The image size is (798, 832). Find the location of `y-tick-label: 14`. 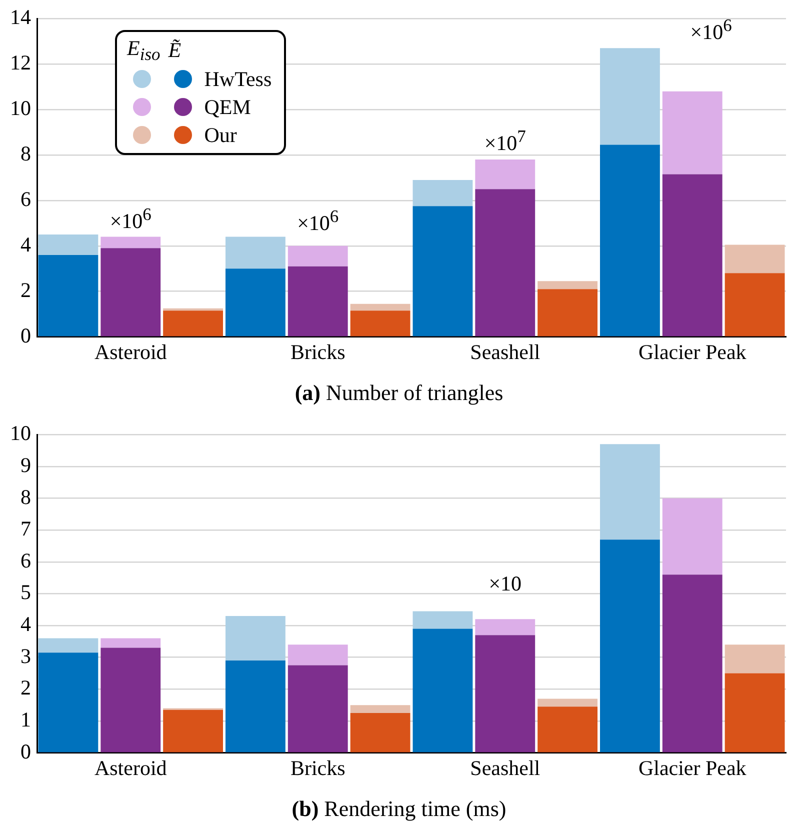

y-tick-label: 14 is located at coordinates (21, 17).